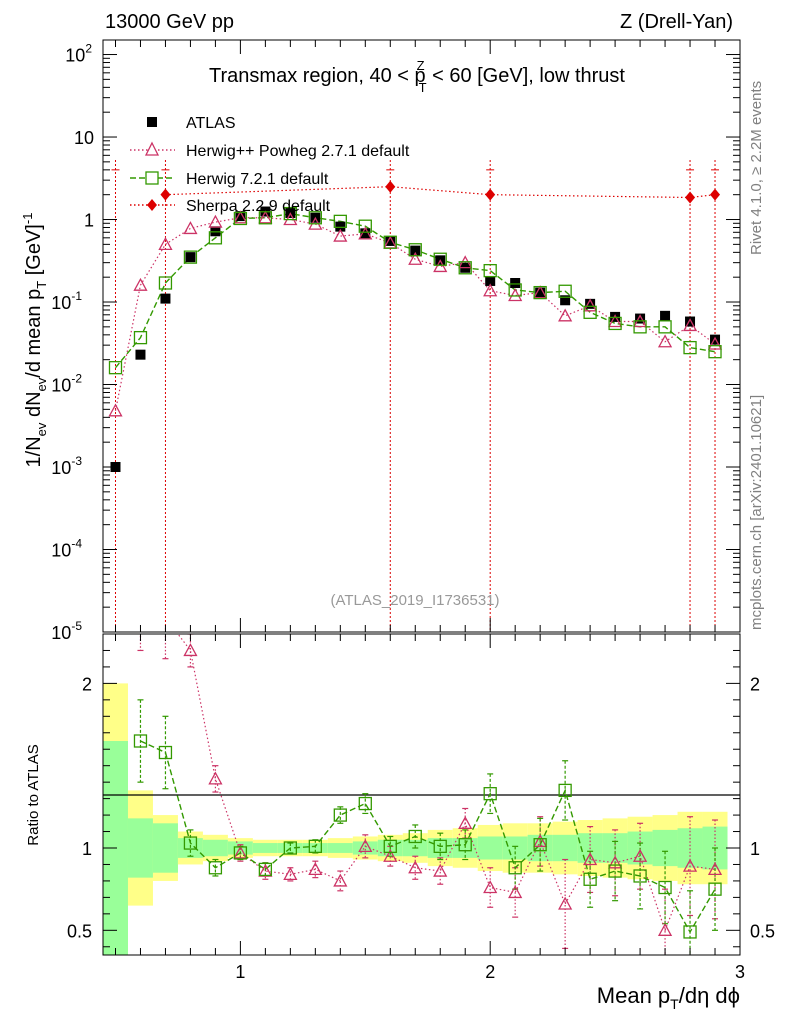  I want to click on legend-label-powheg: Herwig++ Powheg 2.7.1 default, so click(298, 151).